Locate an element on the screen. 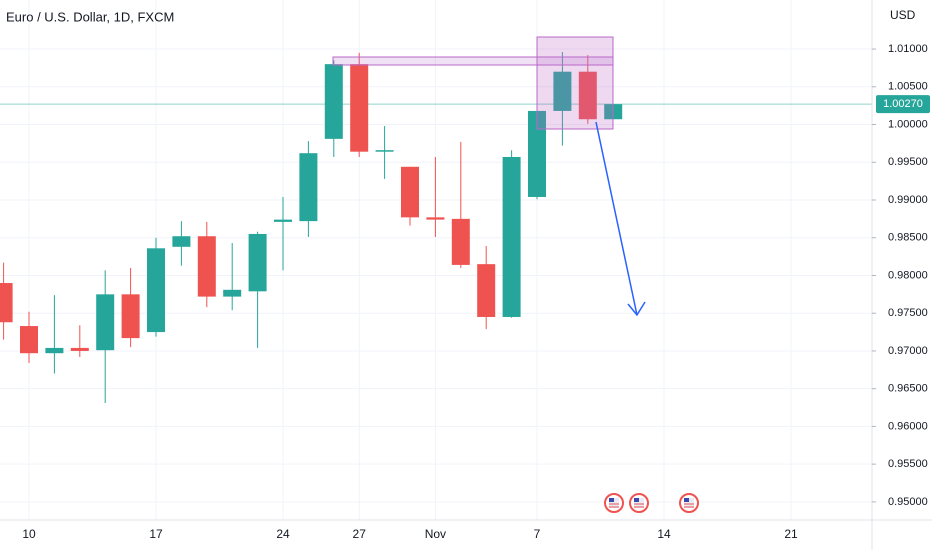 This screenshot has width=932, height=550. last-price-label: 1.00270 is located at coordinates (903, 104).